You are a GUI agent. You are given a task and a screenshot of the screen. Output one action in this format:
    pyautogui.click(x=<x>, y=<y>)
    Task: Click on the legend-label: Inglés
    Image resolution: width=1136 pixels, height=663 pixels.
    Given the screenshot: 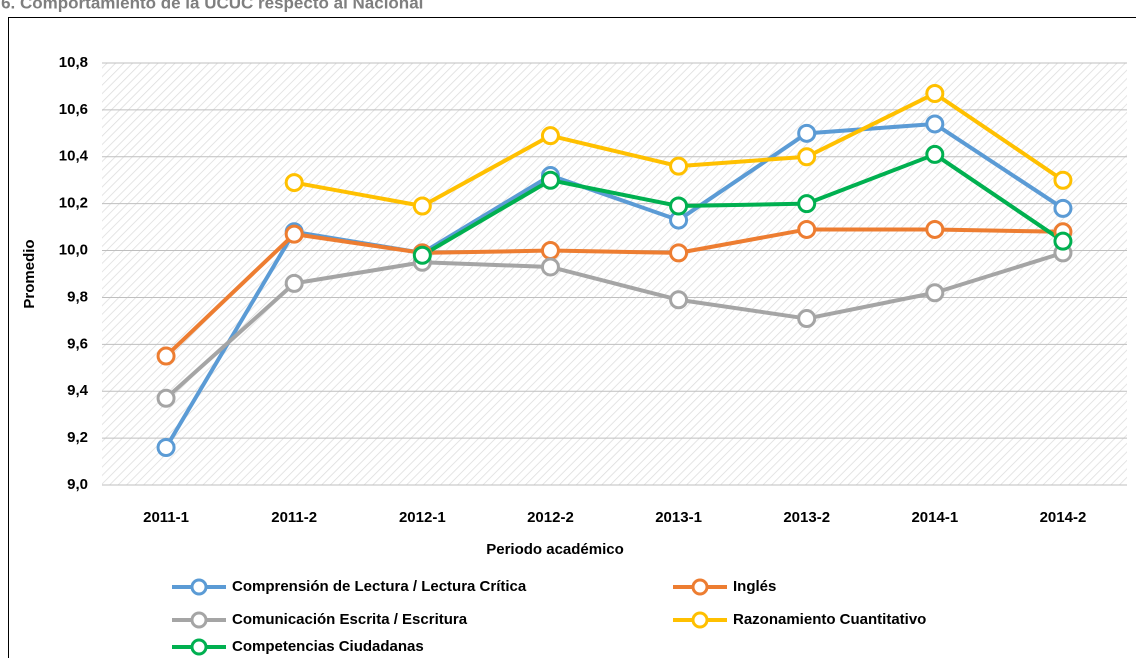 What is the action you would take?
    pyautogui.click(x=754, y=586)
    